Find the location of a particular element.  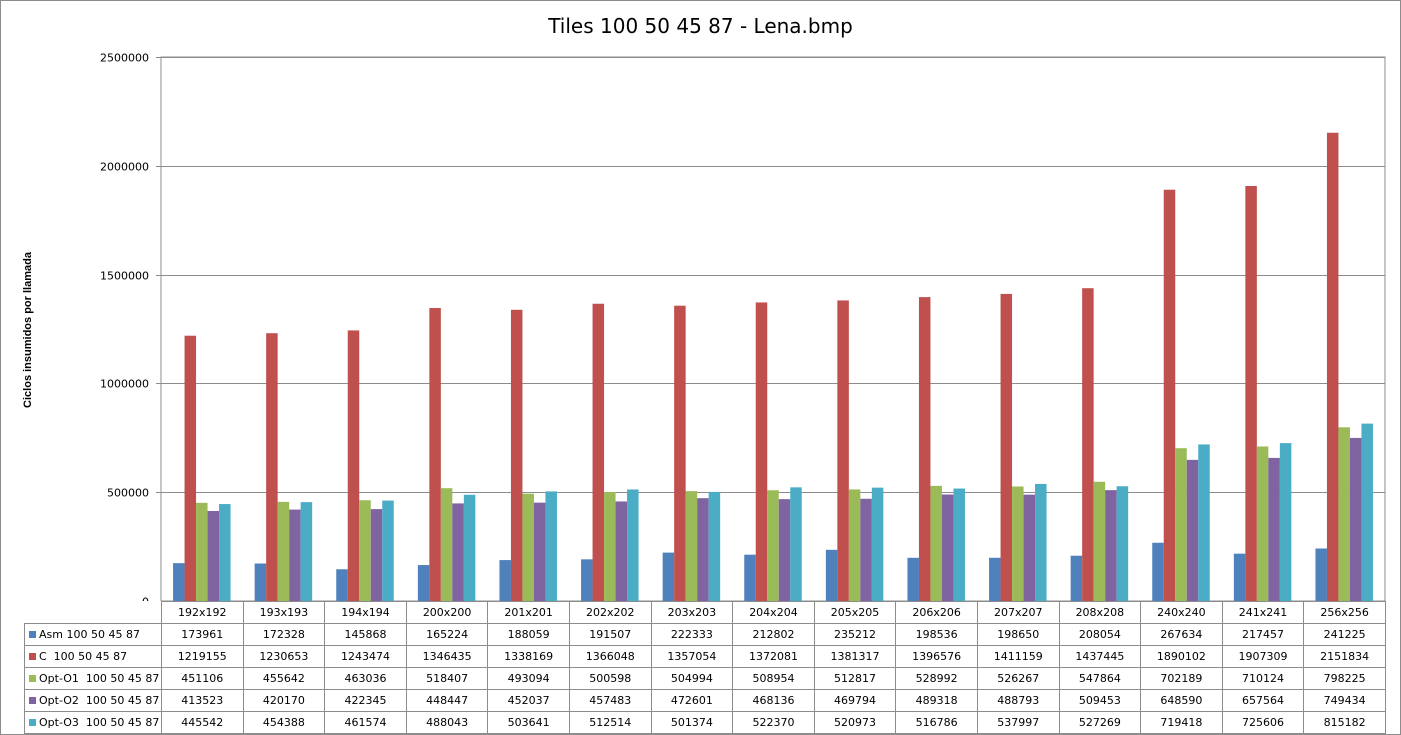

data-label: 512817 is located at coordinates (855, 678).